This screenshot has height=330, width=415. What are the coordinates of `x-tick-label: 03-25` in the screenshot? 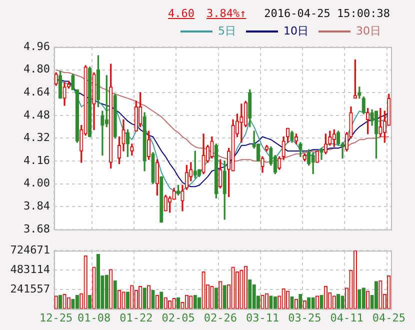 It's located at (305, 317).